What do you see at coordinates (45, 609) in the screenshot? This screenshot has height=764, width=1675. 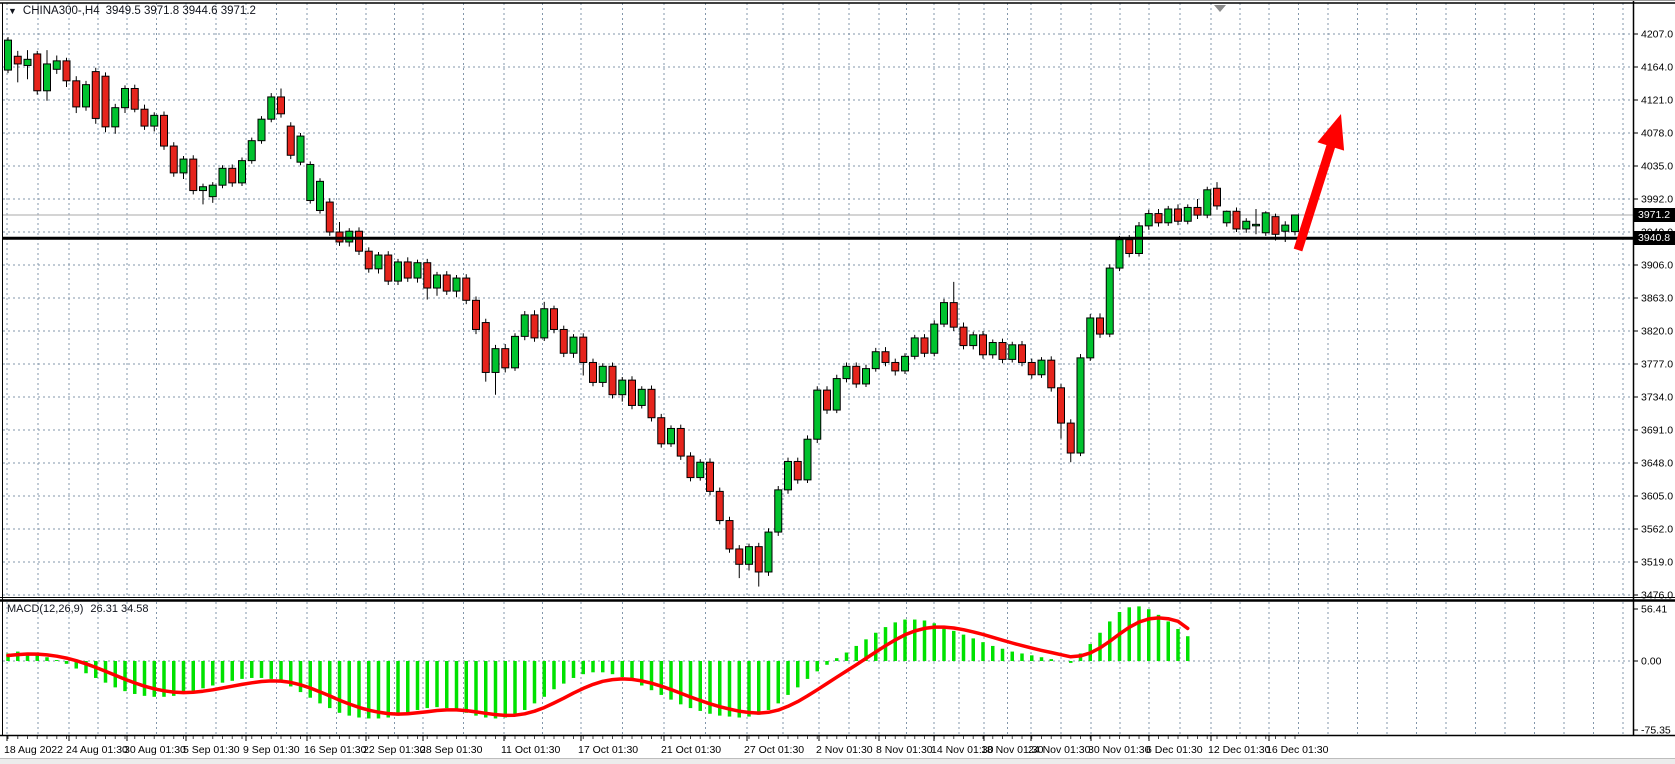 I see `macd-name: MACD(12,26,9)` at bounding box center [45, 609].